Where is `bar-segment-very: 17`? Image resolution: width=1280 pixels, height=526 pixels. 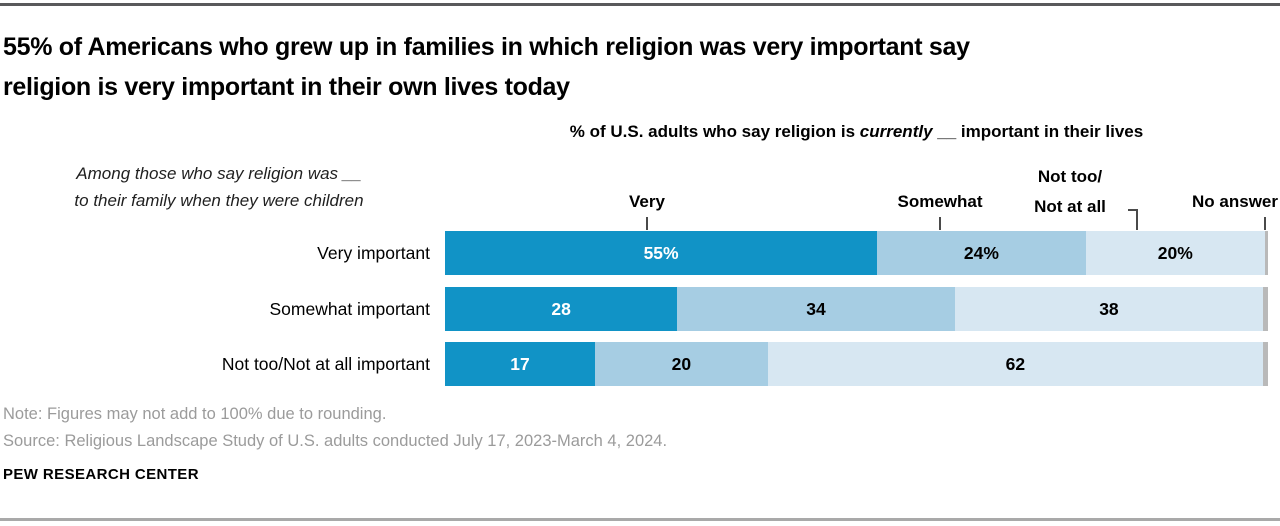
bar-segment-very: 17 is located at coordinates (520, 364).